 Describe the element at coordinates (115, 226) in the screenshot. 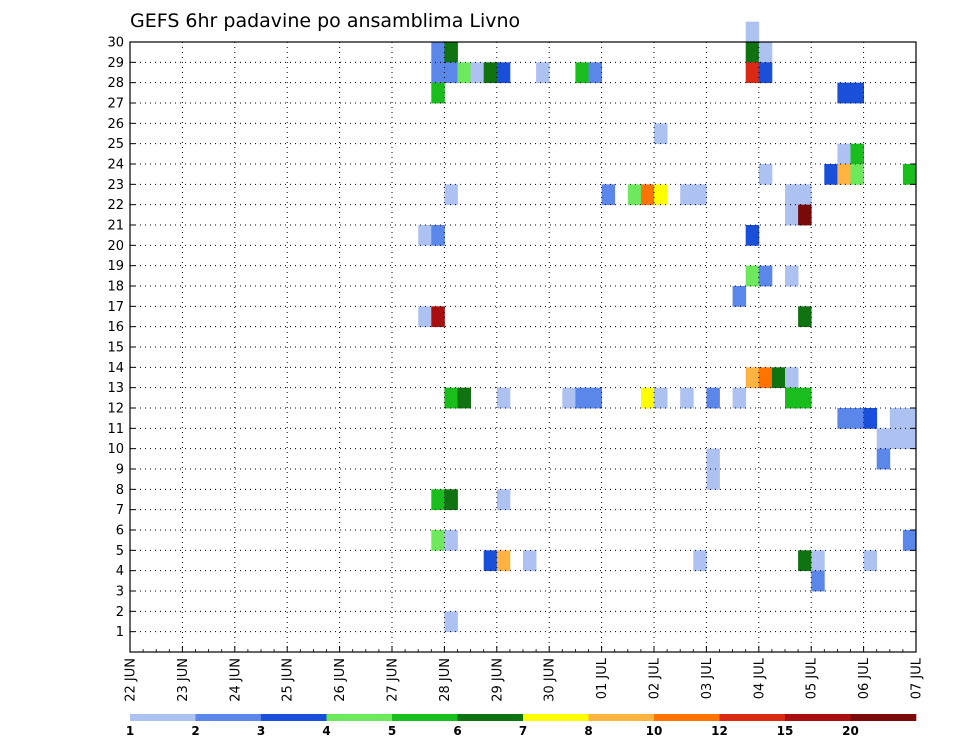

I see `y-tick-label: 21` at that location.